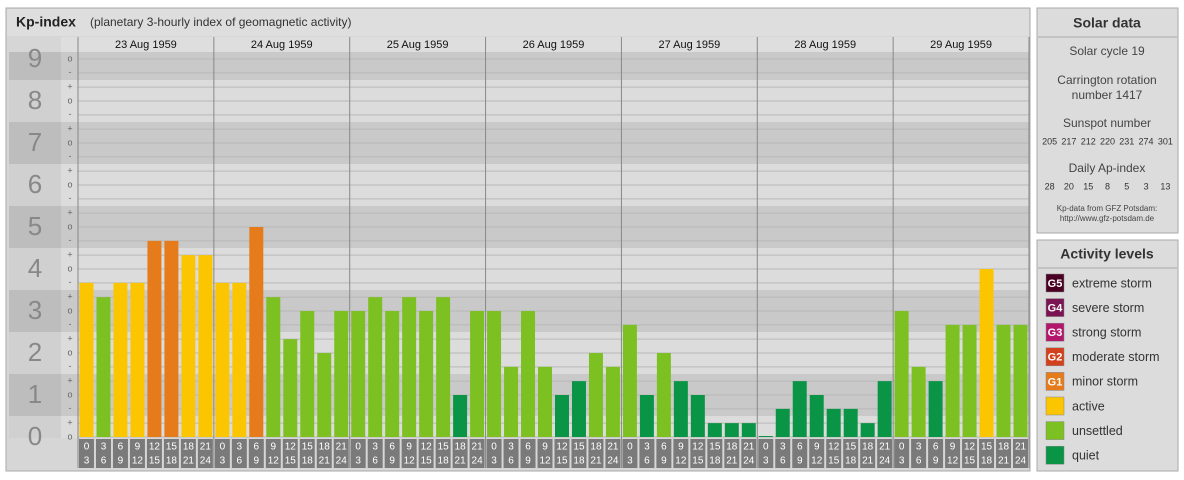 The image size is (1184, 480). I want to click on legend-label: unsettled, so click(1097, 431).